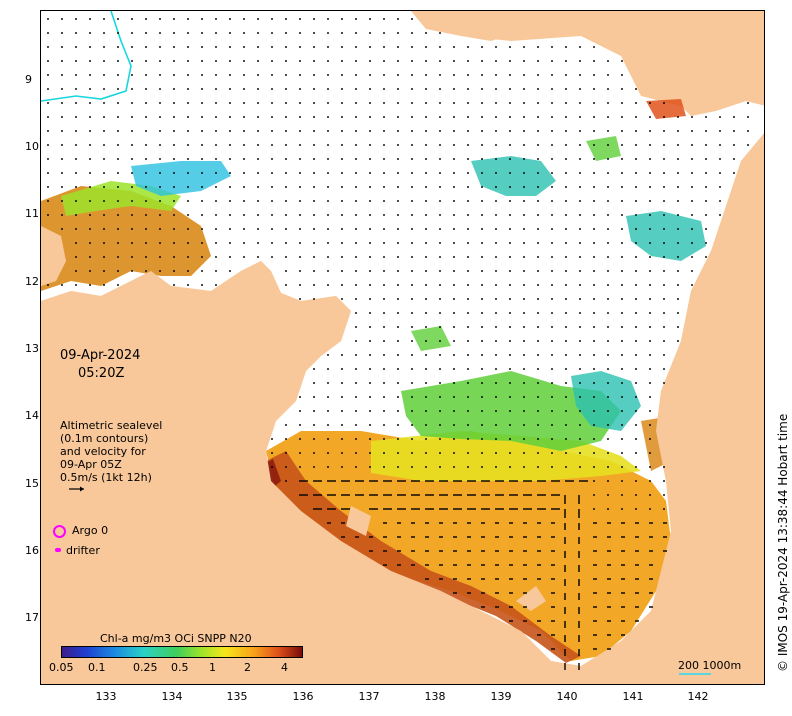 This screenshot has height=716, width=792. What do you see at coordinates (76, 489) in the screenshot?
I see `reference-arrow-icon` at bounding box center [76, 489].